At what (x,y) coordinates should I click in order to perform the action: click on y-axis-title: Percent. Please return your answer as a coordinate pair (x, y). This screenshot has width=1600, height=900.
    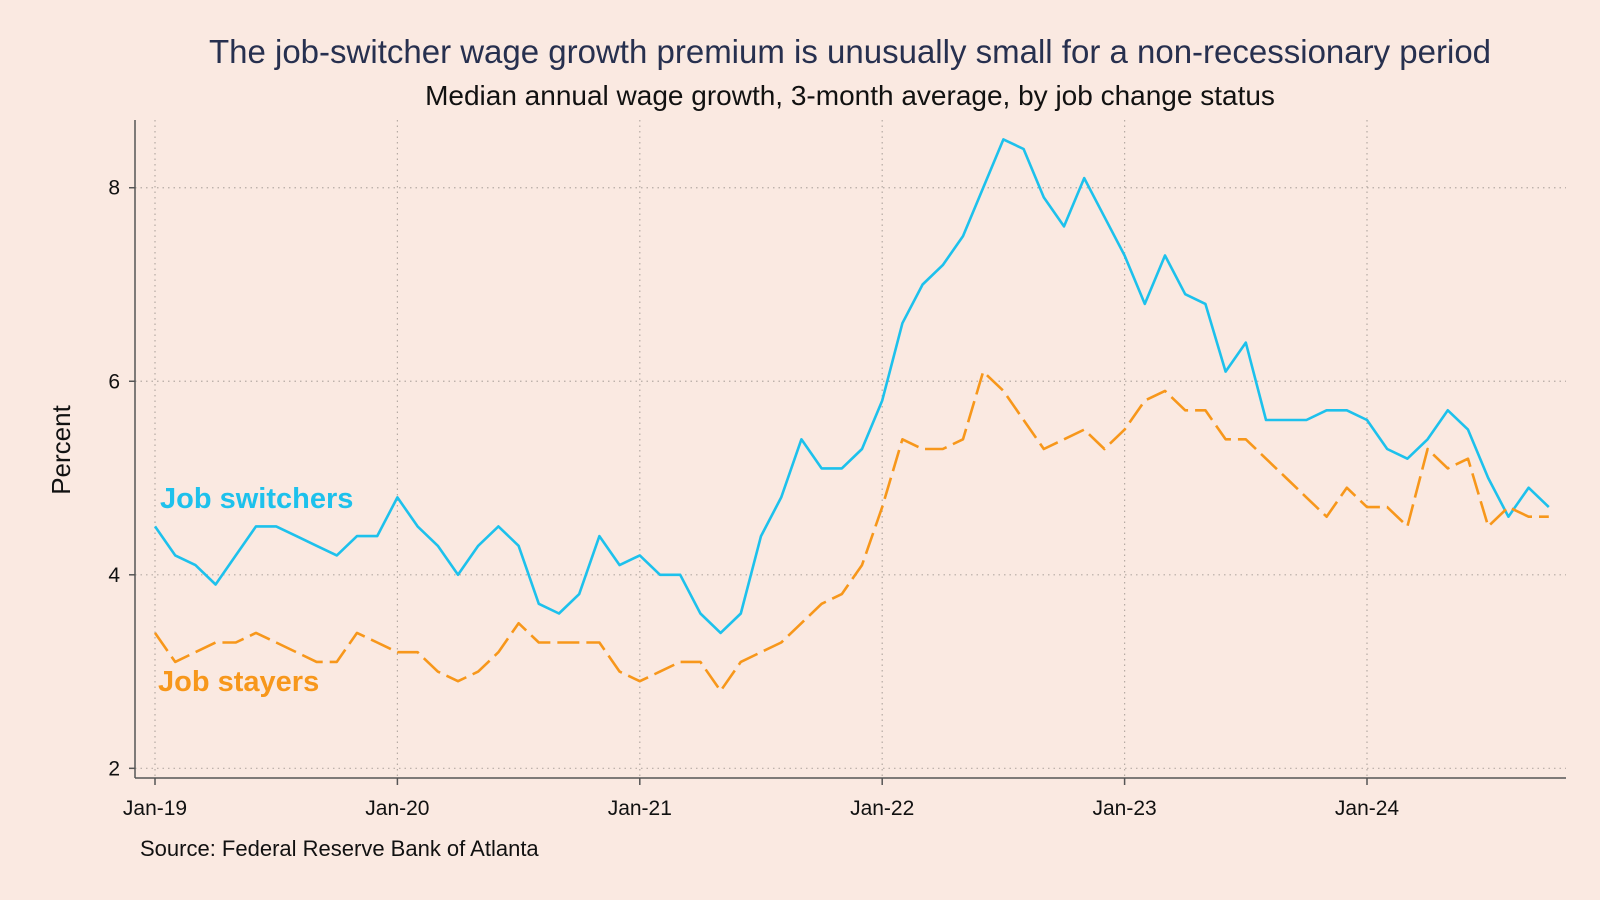
    Looking at the image, I should click on (61, 449).